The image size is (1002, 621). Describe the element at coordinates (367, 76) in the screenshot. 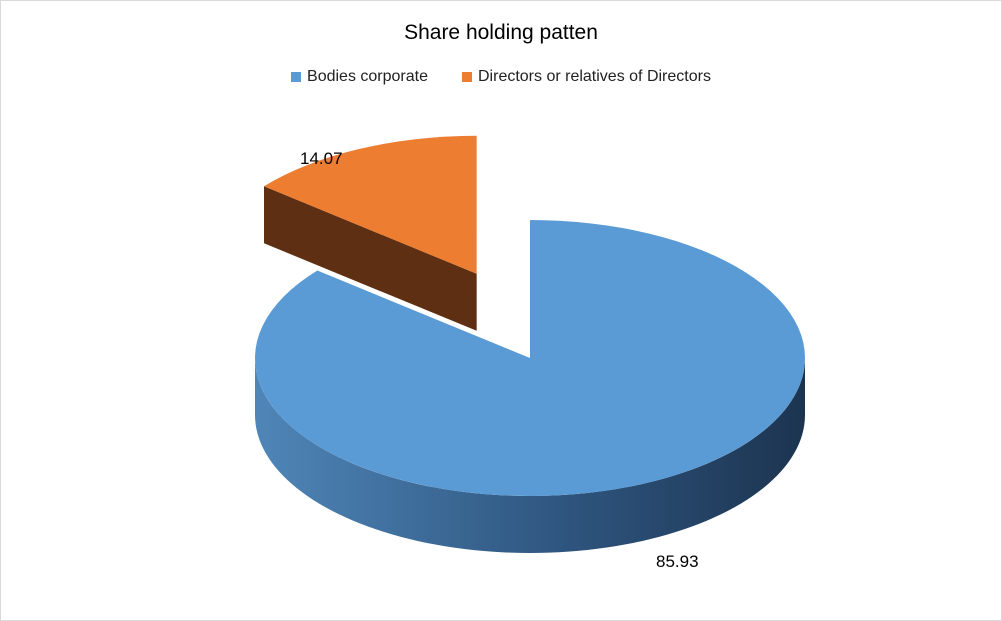

I see `legend-label-bodies-corporate: Bodies corporate` at that location.